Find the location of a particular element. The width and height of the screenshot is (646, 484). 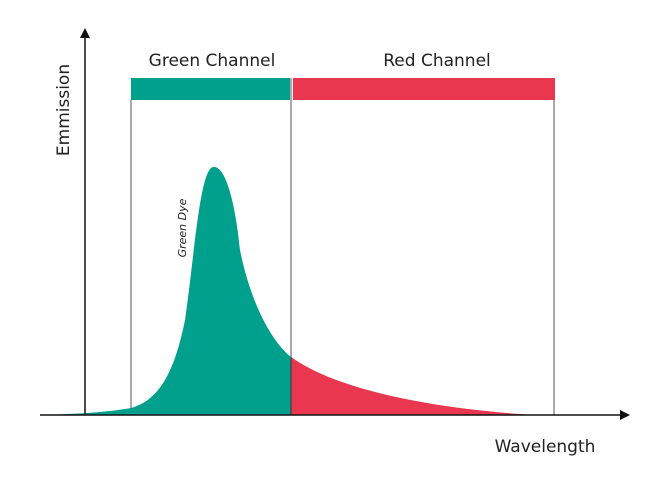

green-channel-bar is located at coordinates (210, 89).